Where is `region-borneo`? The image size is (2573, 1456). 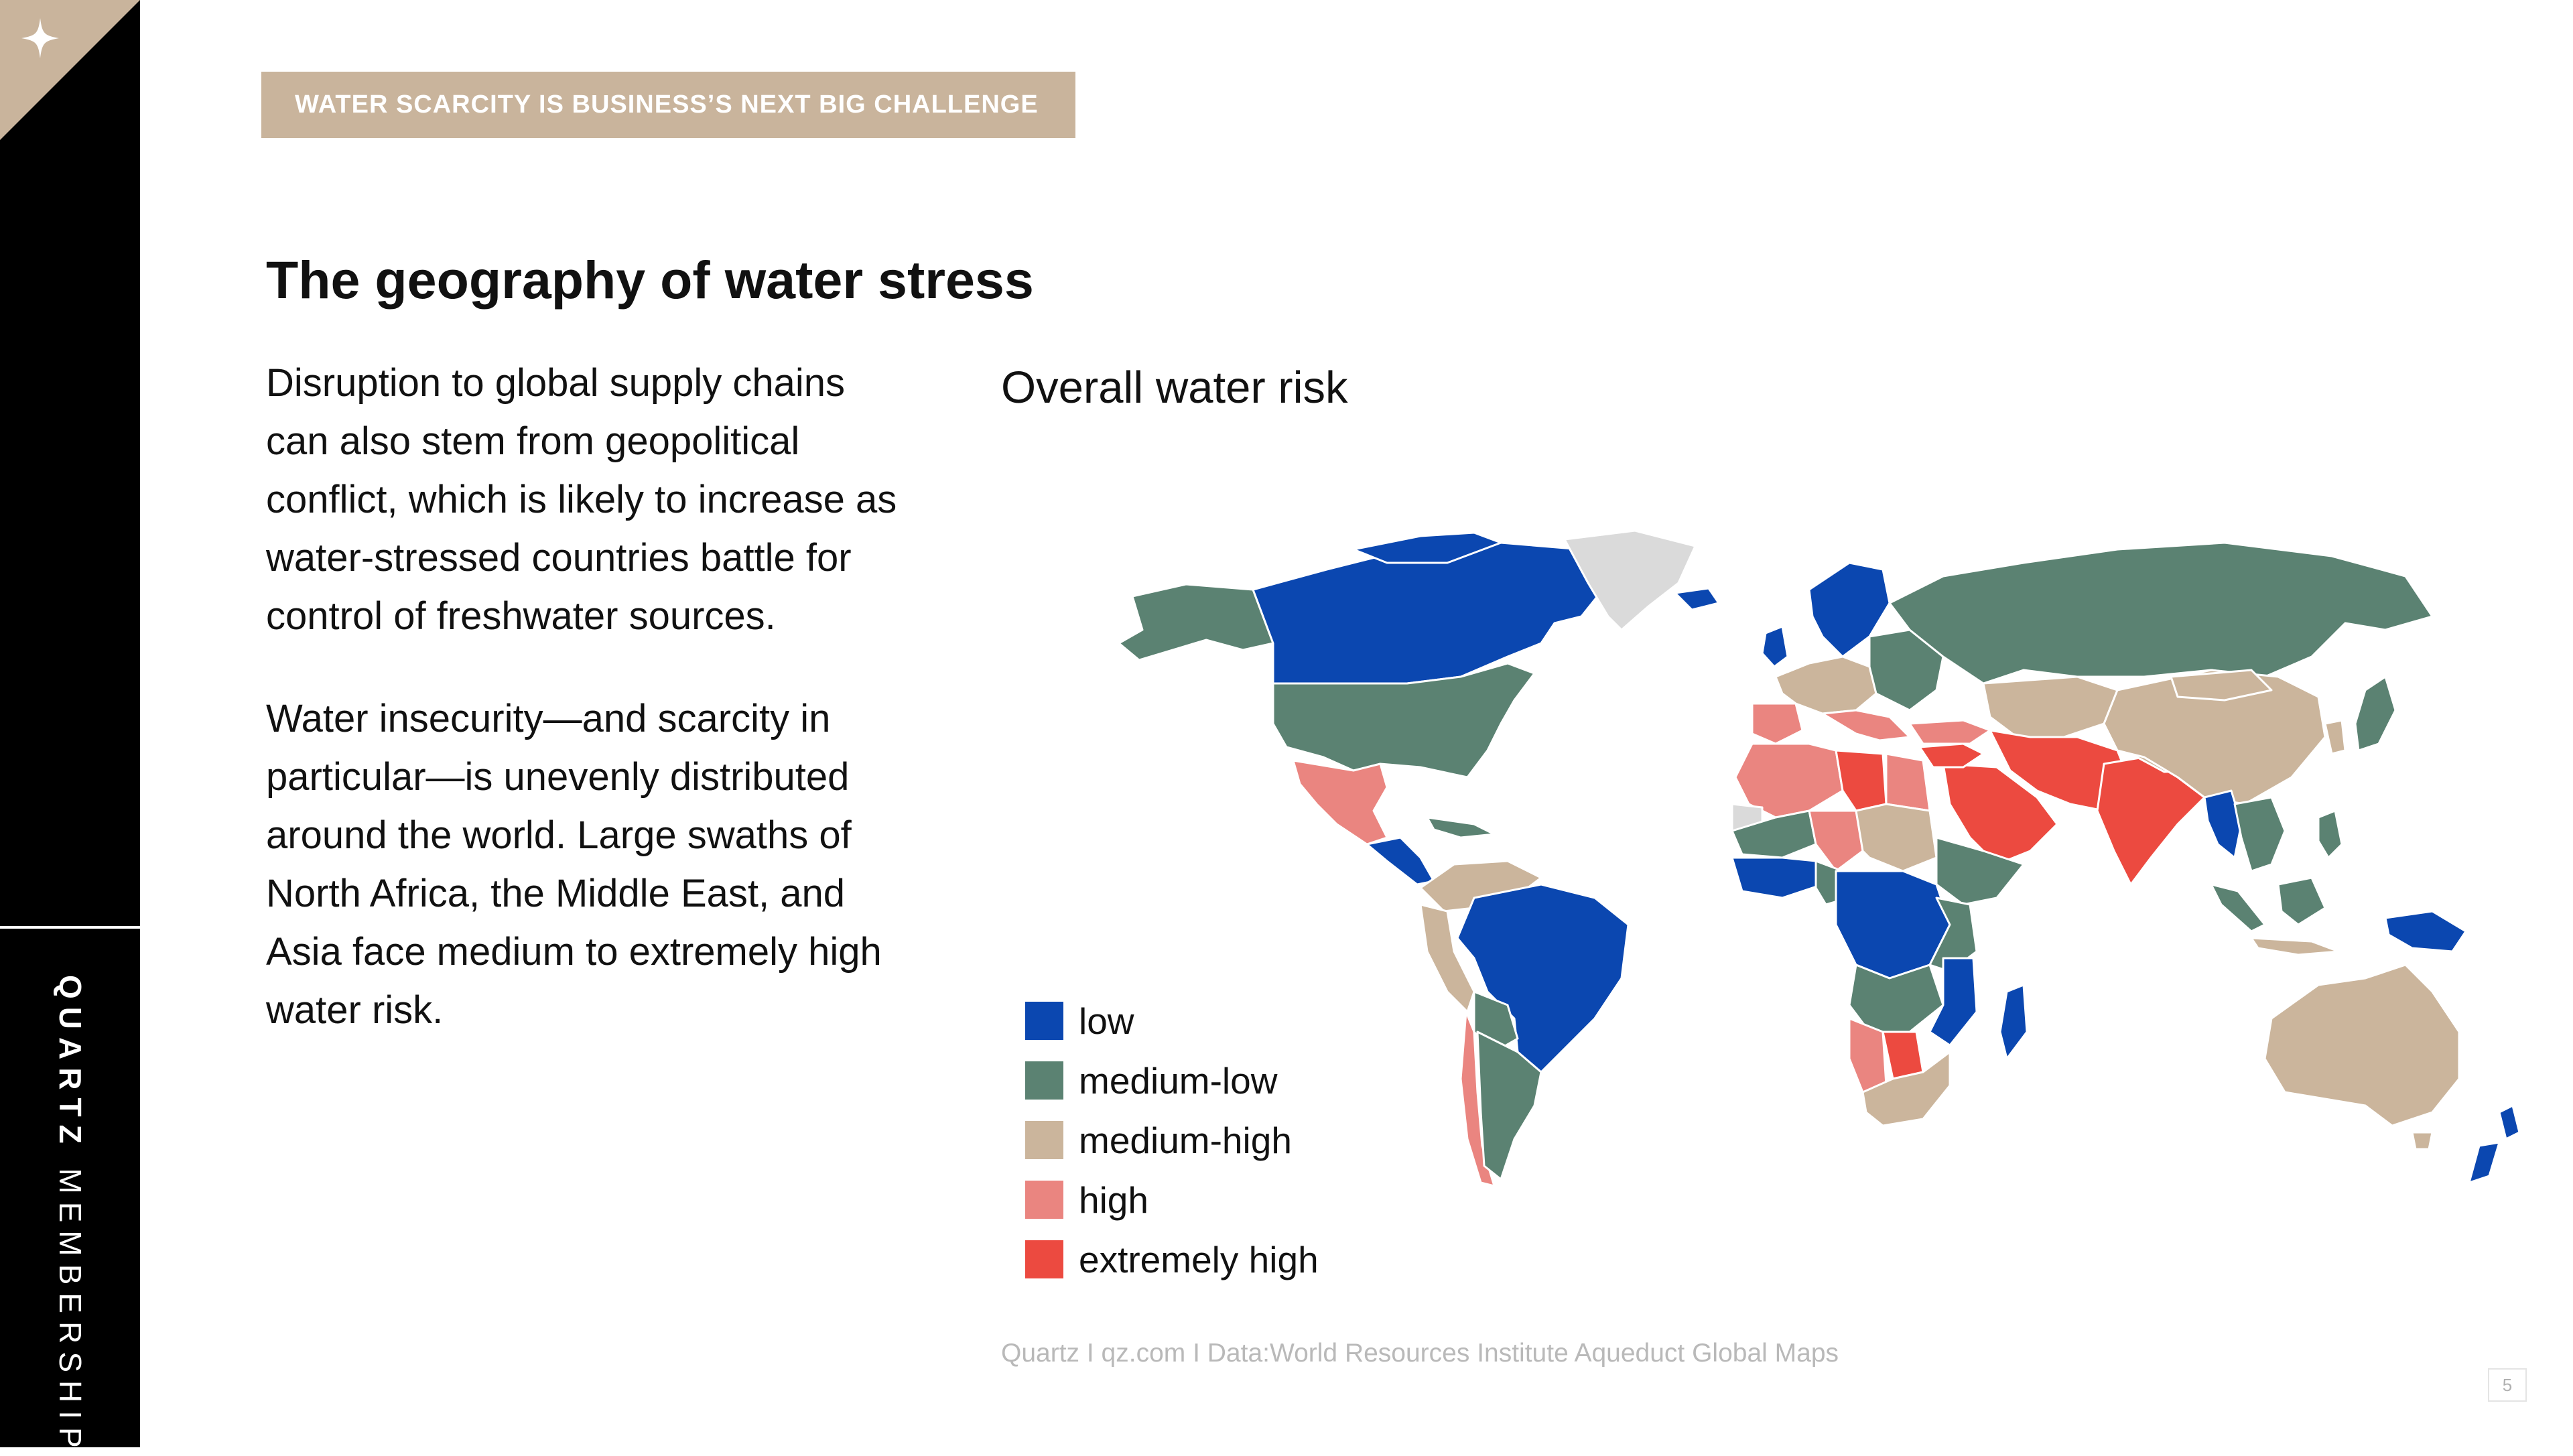 region-borneo is located at coordinates (2301, 901).